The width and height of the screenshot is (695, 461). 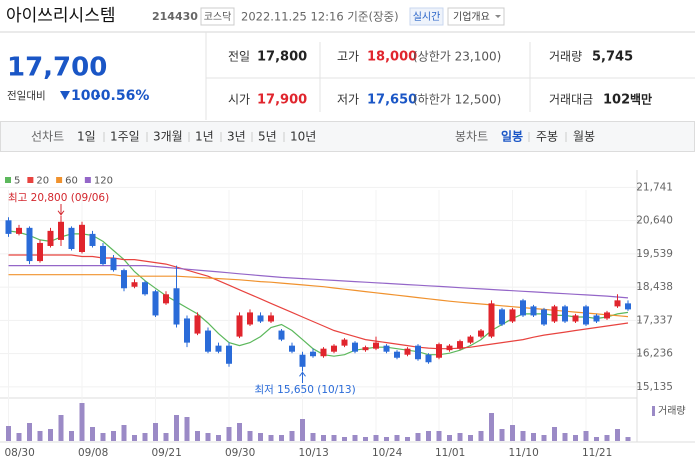 I want to click on low-annotation: 최저 15,650 (10/13), so click(x=305, y=390).